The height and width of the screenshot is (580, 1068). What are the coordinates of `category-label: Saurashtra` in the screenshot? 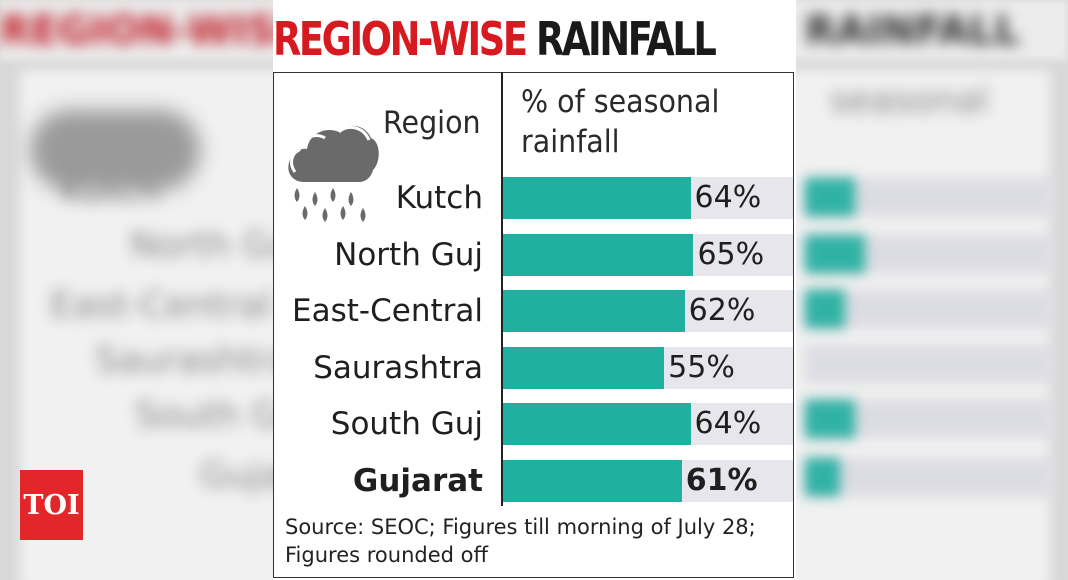 It's located at (398, 367).